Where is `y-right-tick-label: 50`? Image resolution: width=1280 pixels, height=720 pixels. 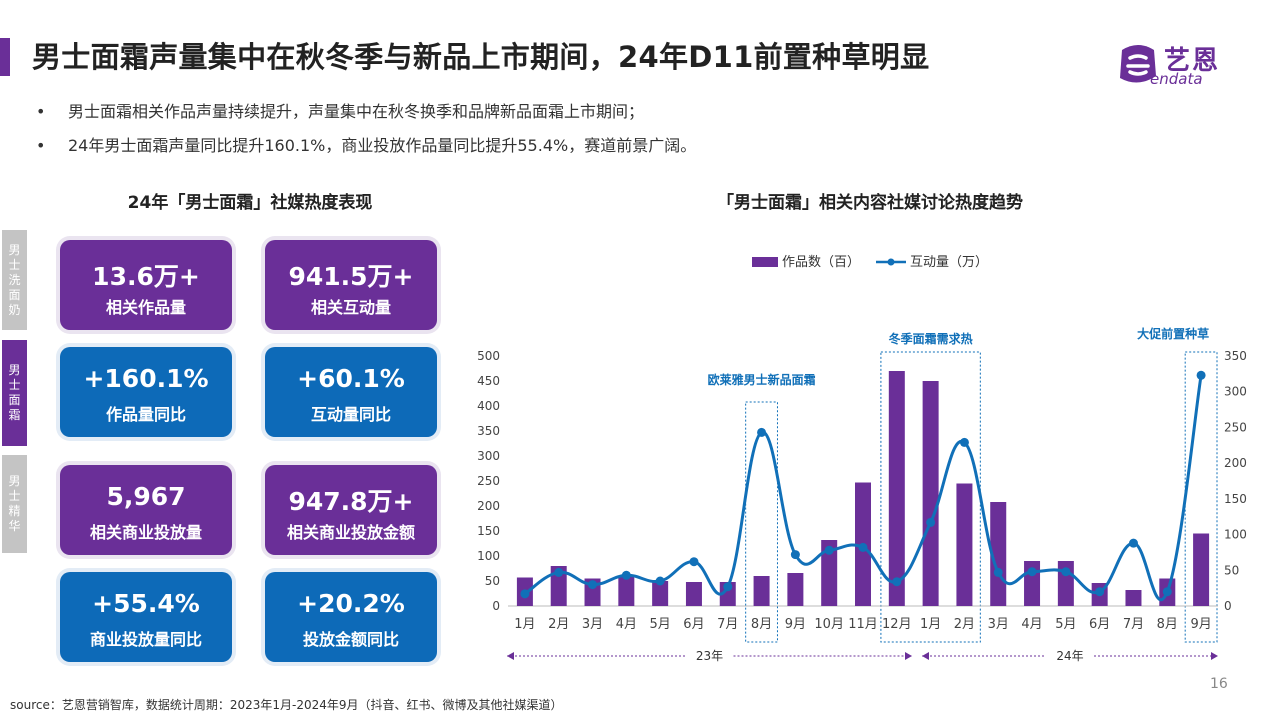 y-right-tick-label: 50 is located at coordinates (1231, 570).